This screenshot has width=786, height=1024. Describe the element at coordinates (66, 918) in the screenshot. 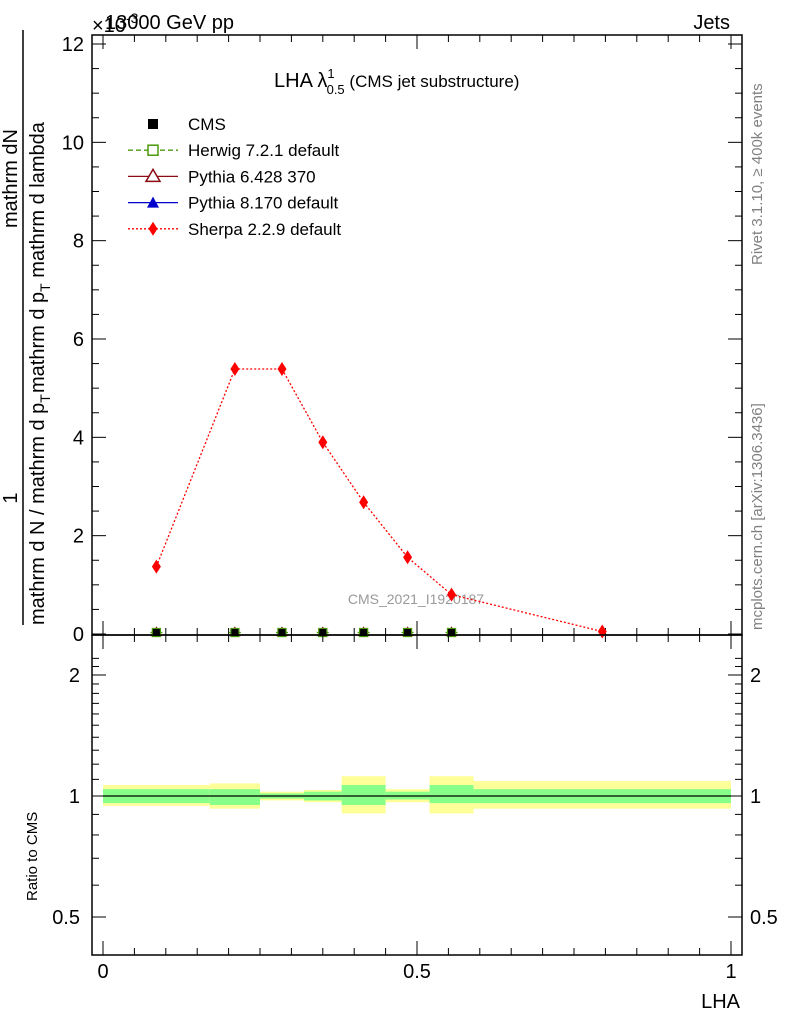

I see `ratio-tick-label: 0.5` at that location.